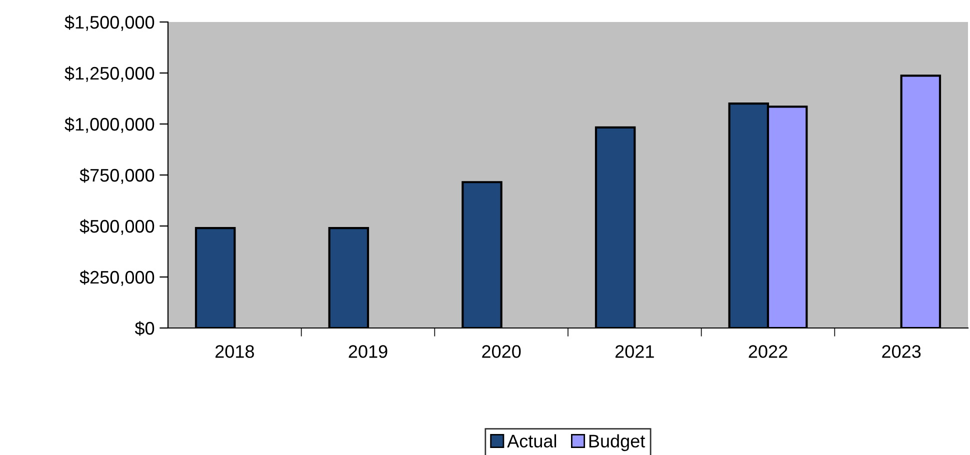 Image resolution: width=970 pixels, height=455 pixels. Describe the element at coordinates (117, 227) in the screenshot. I see `y-tick-label: $500,000` at that location.